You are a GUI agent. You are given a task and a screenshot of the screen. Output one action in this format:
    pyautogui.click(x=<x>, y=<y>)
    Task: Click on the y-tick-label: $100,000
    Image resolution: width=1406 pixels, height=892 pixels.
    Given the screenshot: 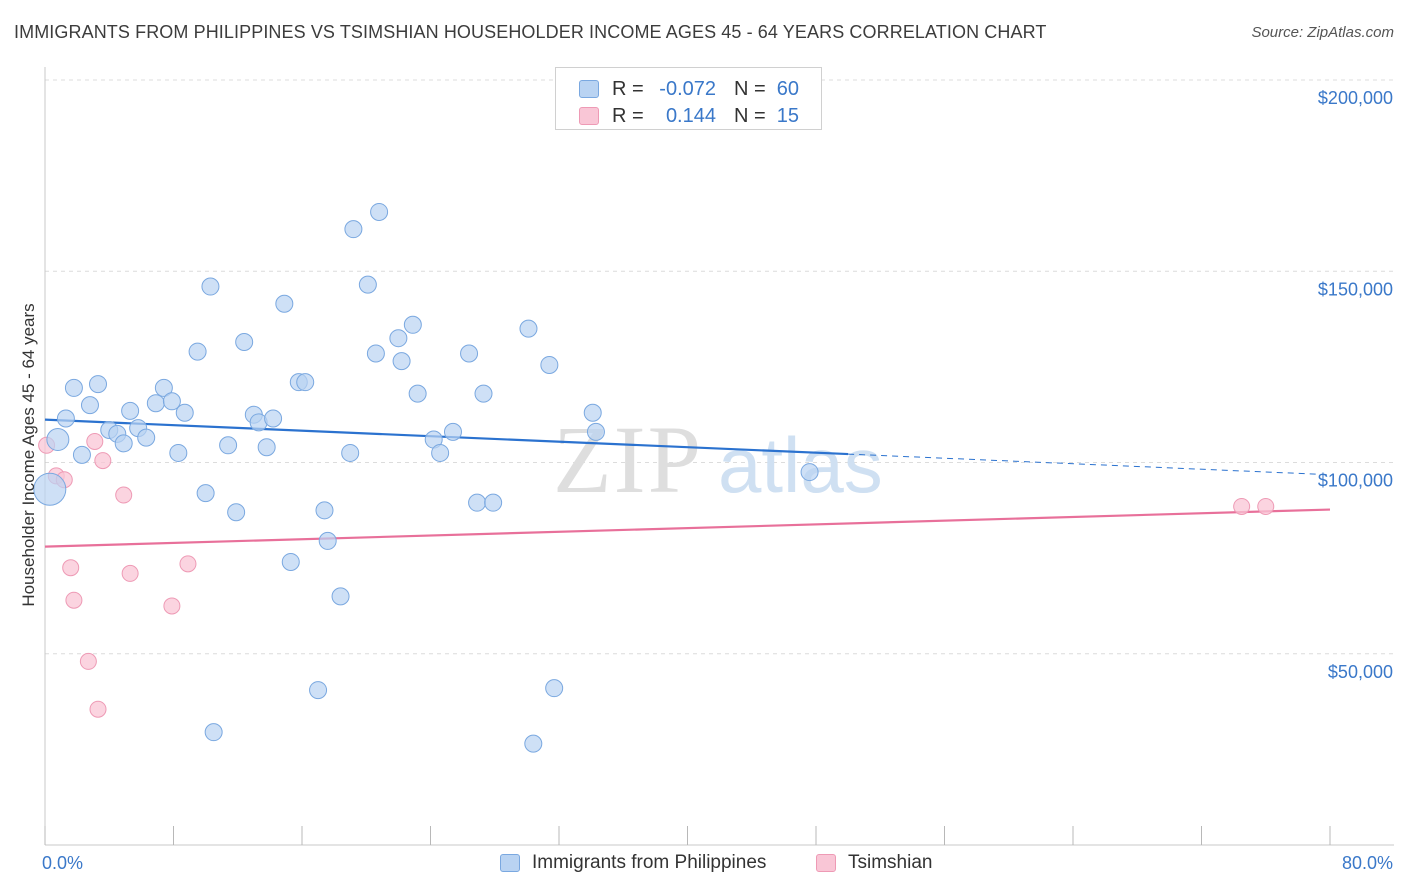 What is the action you would take?
    pyautogui.click(x=1355, y=481)
    